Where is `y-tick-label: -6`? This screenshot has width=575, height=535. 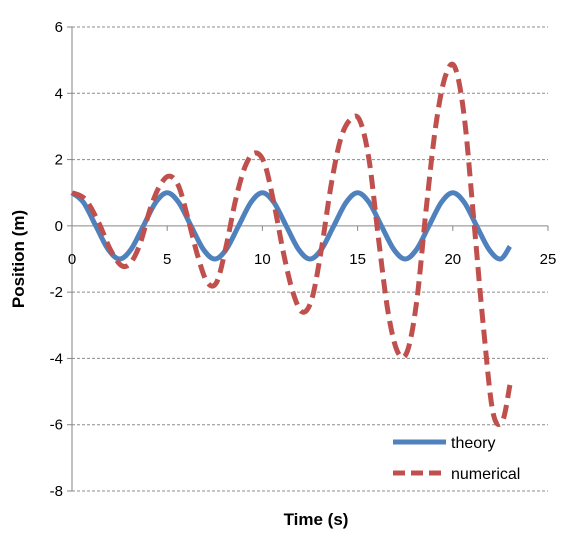
y-tick-label: -6 is located at coordinates (56, 425).